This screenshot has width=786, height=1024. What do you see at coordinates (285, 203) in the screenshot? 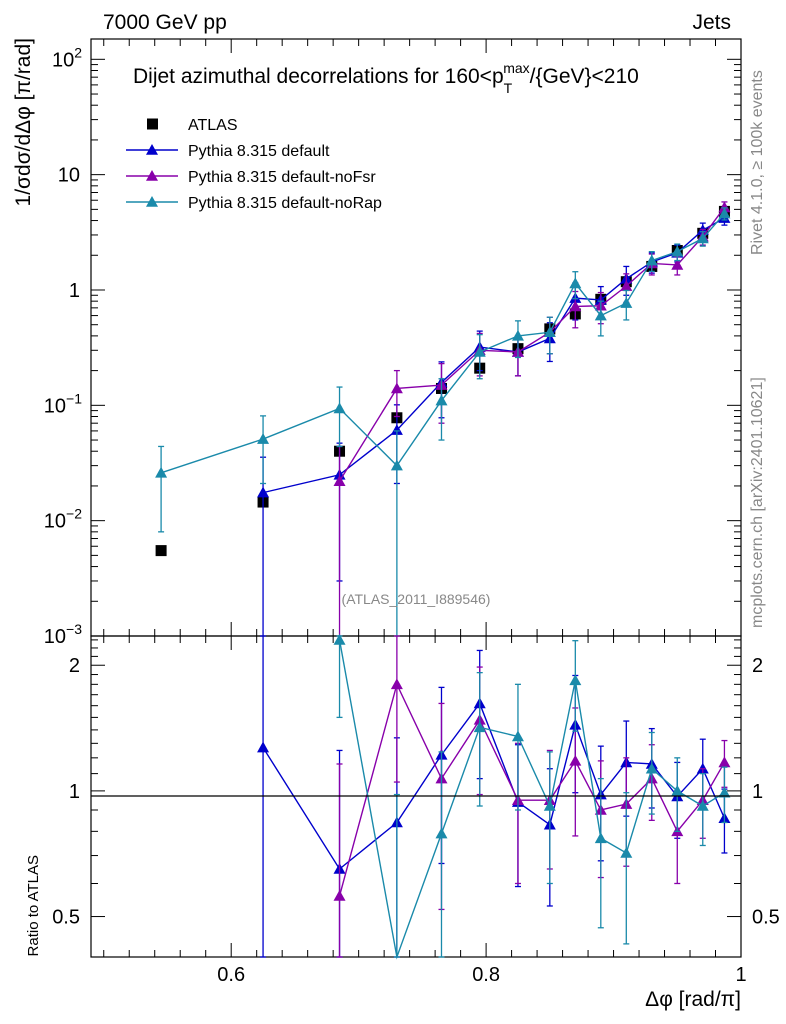
I see `legend-label: Pythia 8.315 default-noRap` at bounding box center [285, 203].